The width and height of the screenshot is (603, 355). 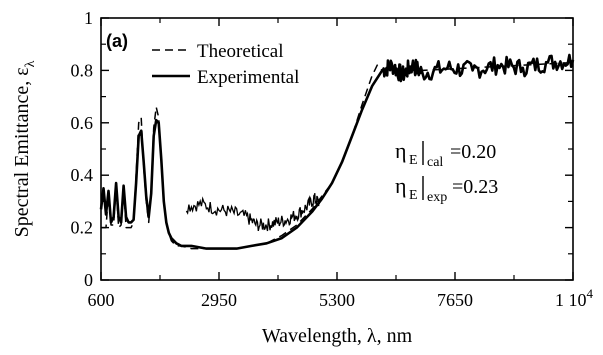 I want to click on x-tick-labels: 600 2950 5300 7650 1 104, so click(x=341, y=298).